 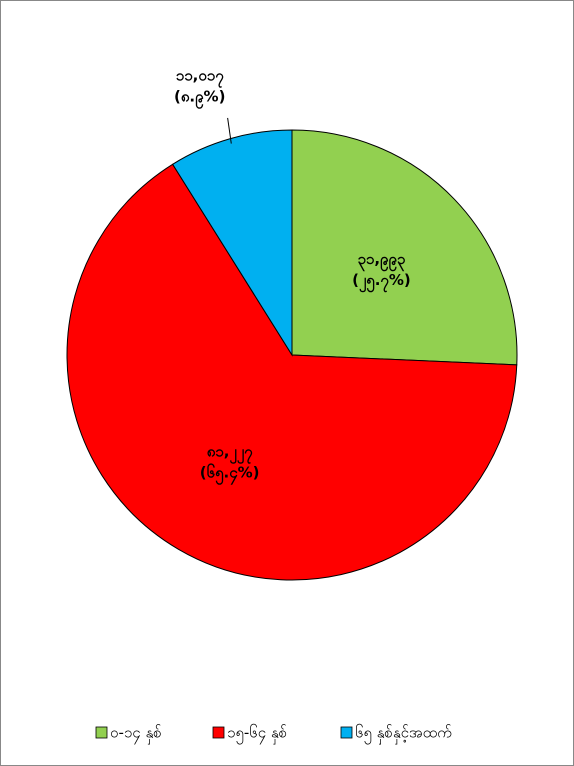 I want to click on legend-label: ၀-၁၄ နှစ်, so click(x=136, y=734).